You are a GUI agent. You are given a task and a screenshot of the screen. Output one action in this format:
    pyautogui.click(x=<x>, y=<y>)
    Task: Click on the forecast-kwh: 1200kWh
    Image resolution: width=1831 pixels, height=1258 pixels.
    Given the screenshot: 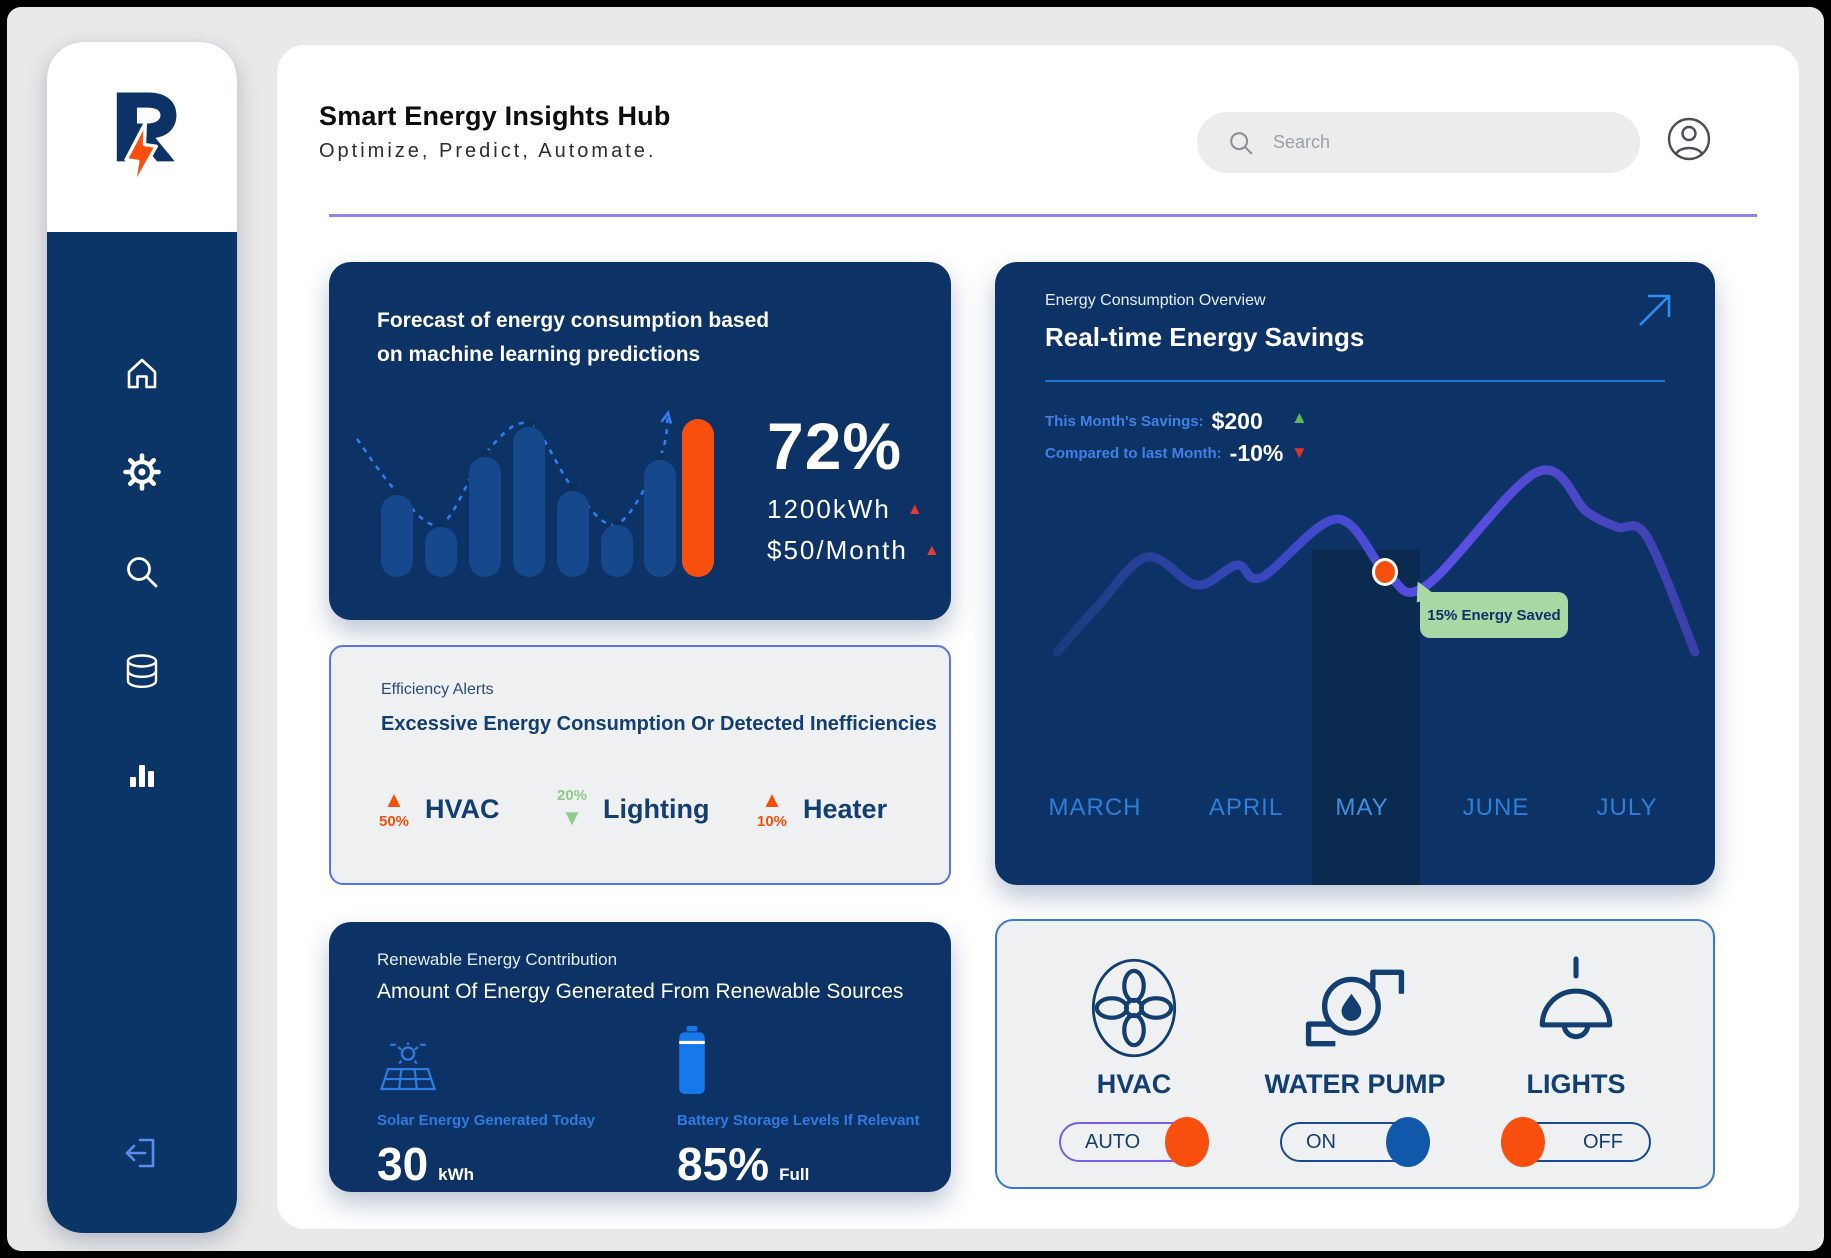 What is the action you would take?
    pyautogui.click(x=829, y=509)
    